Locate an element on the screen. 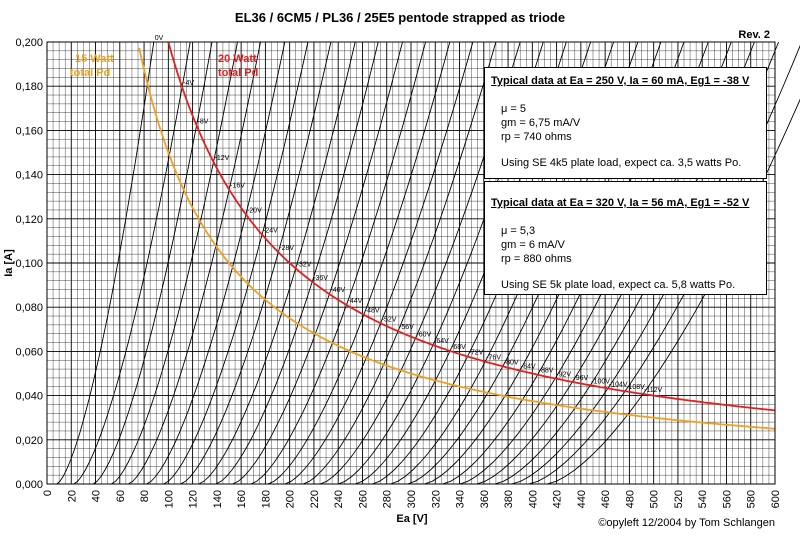  x-tick-label: 0 is located at coordinates (48, 493).